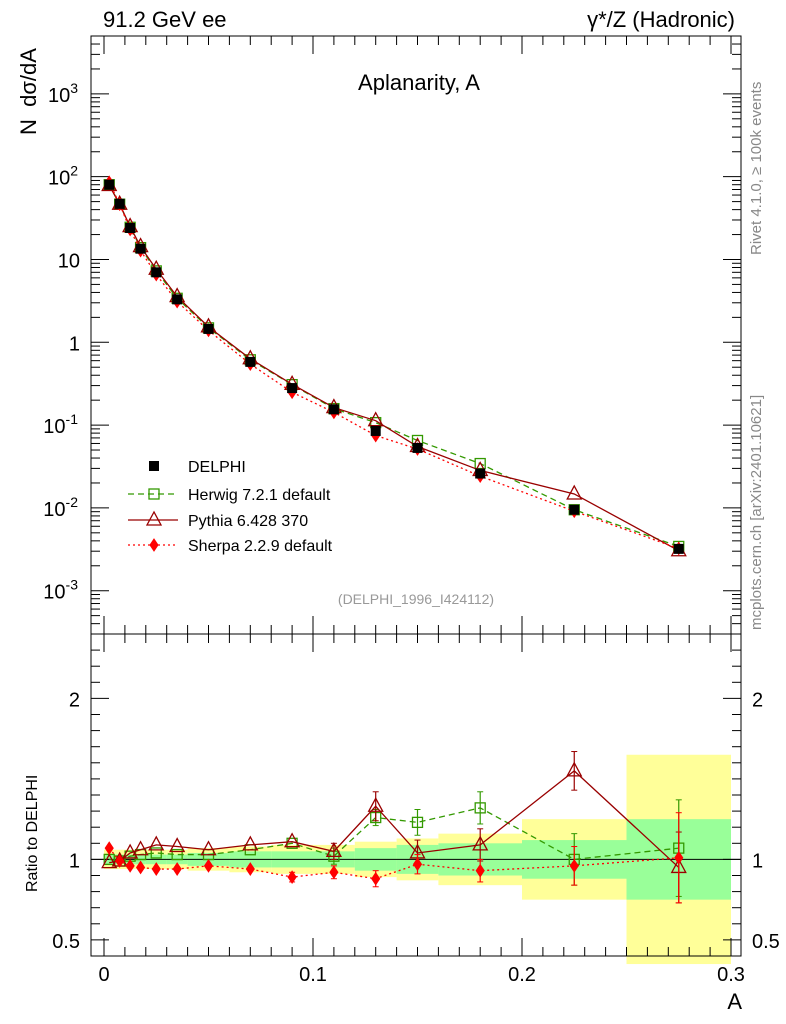 The height and width of the screenshot is (1024, 786). I want to click on legend-label: DELPHI, so click(217, 467).